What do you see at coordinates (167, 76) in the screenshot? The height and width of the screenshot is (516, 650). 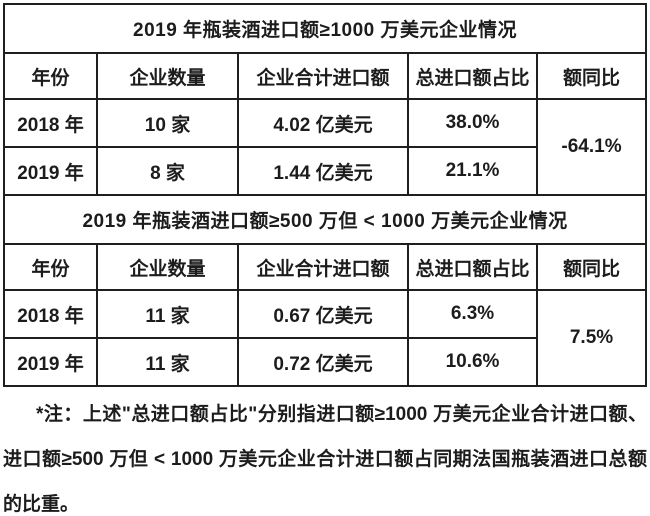 I see `section1-header-count: 企业数量` at bounding box center [167, 76].